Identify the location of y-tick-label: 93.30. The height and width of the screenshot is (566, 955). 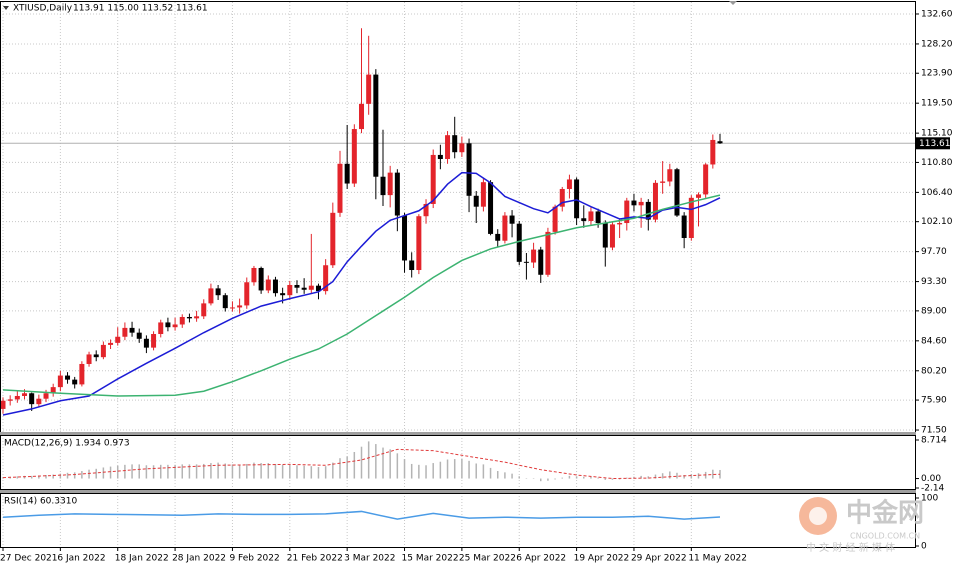
(934, 282).